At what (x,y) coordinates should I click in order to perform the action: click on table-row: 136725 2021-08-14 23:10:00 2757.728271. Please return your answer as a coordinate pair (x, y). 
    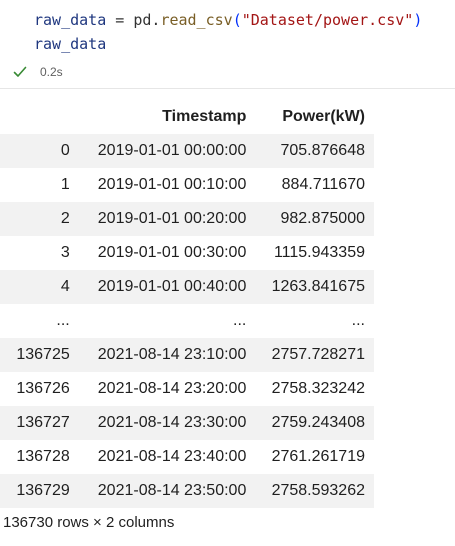
    Looking at the image, I should click on (187, 355).